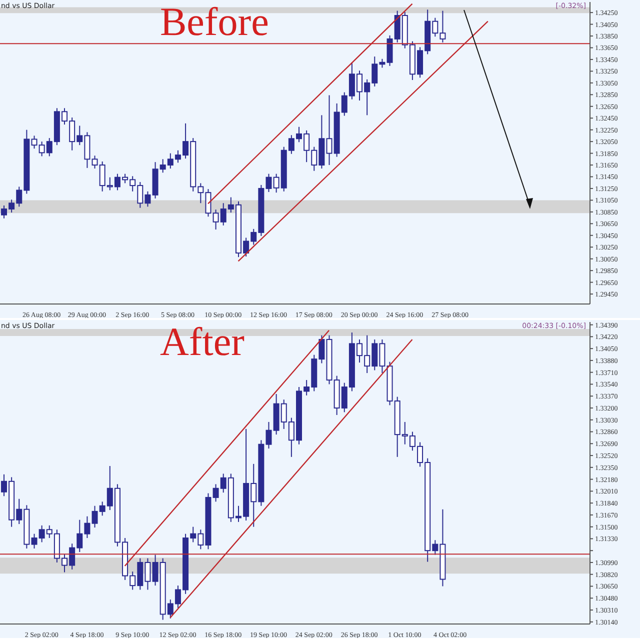 This screenshot has width=640, height=640. What do you see at coordinates (202, 341) in the screenshot?
I see `chart-title: After` at bounding box center [202, 341].